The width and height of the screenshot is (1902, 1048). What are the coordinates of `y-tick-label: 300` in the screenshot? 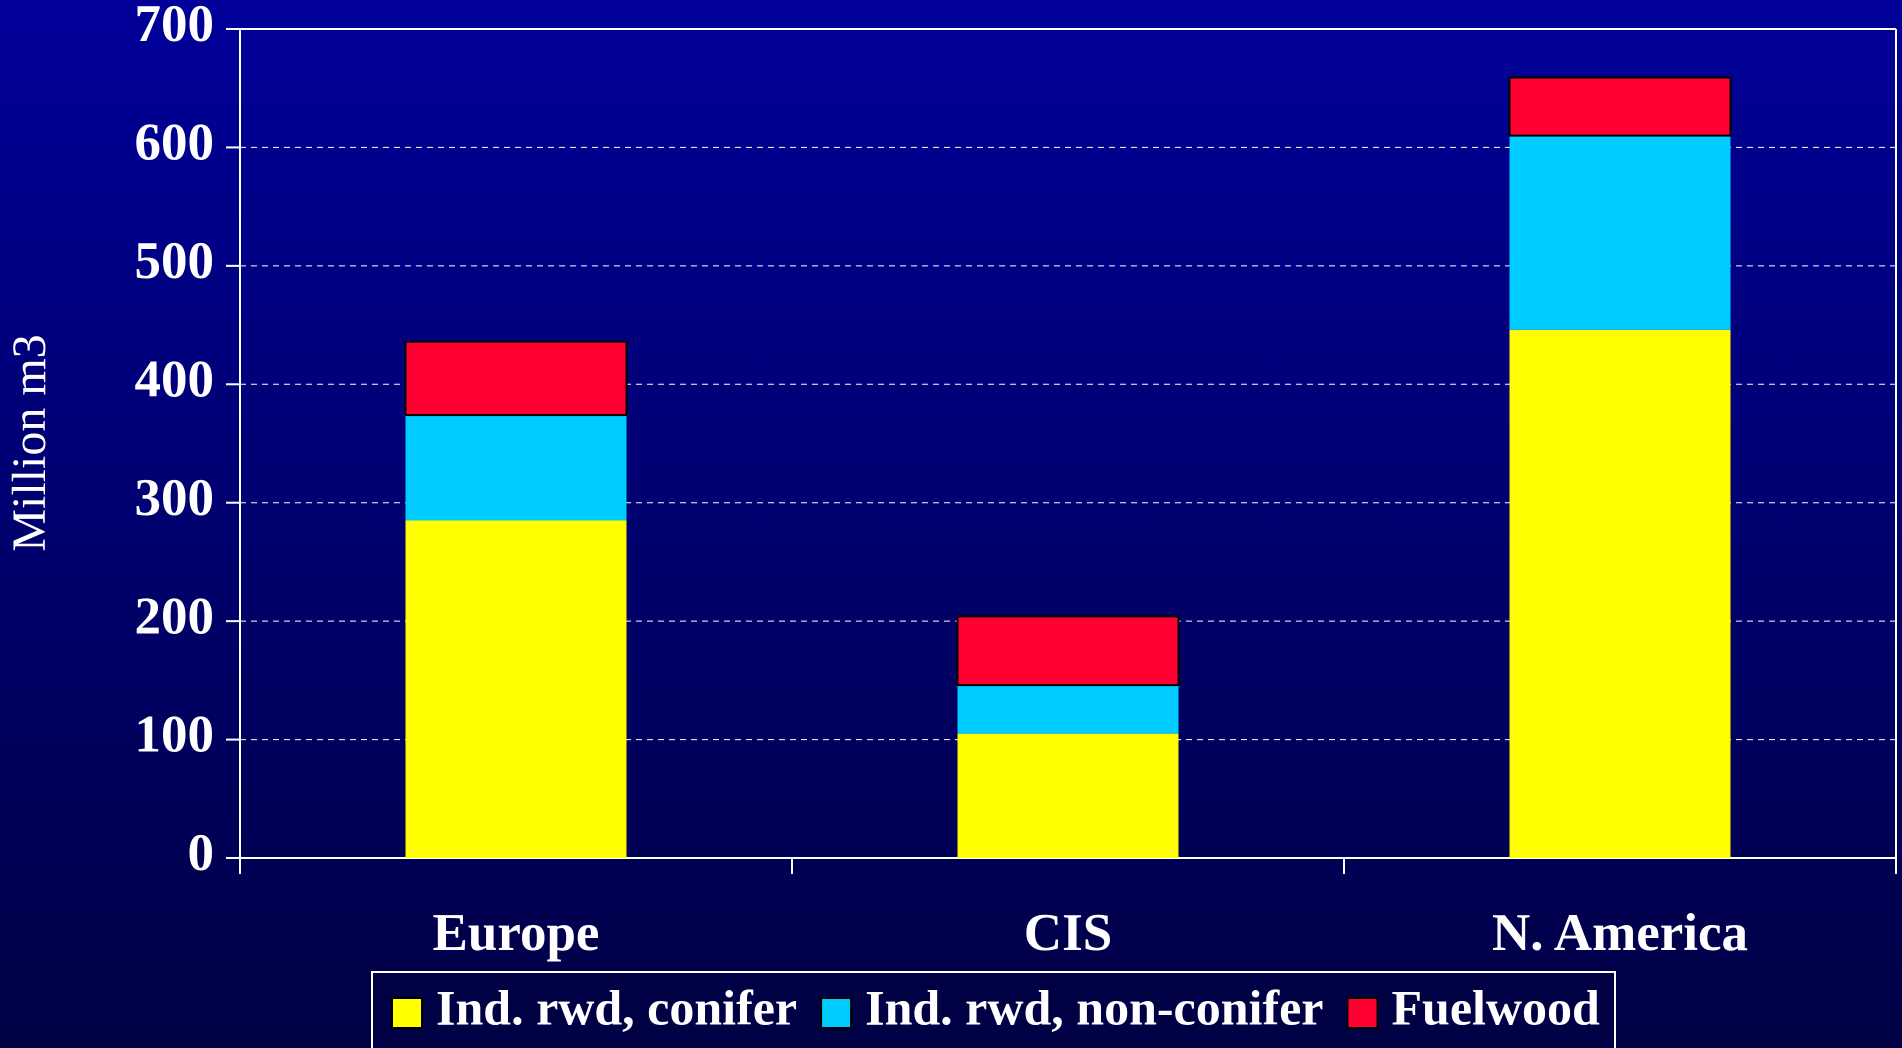 It's located at (175, 498).